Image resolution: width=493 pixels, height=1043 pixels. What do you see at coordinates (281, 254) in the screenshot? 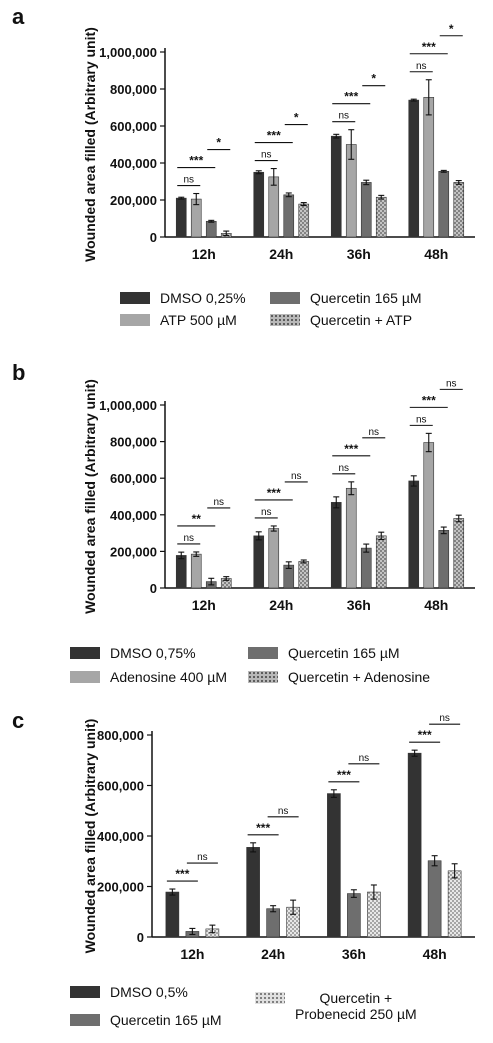
I see `x-tick-label: 24h` at bounding box center [281, 254].